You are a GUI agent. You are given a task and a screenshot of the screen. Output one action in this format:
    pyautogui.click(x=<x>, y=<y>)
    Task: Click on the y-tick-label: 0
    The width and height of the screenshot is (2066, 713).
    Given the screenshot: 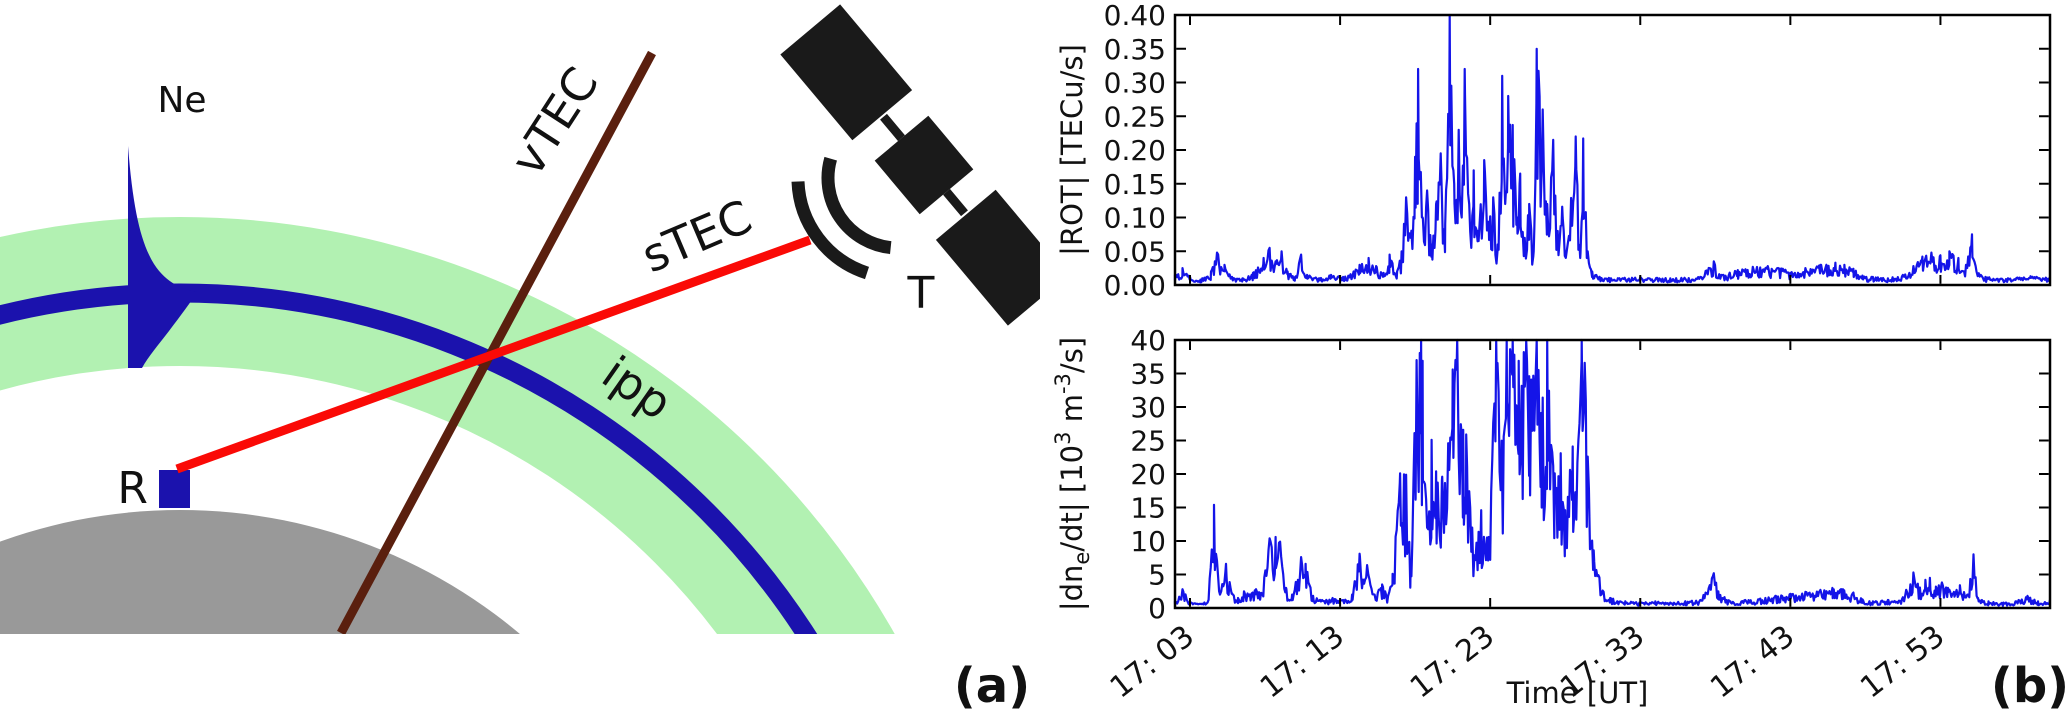 What is the action you would take?
    pyautogui.click(x=1157, y=608)
    